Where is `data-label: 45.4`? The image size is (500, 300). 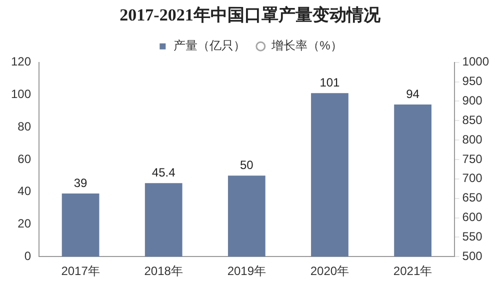
data-label: 45.4 is located at coordinates (164, 172).